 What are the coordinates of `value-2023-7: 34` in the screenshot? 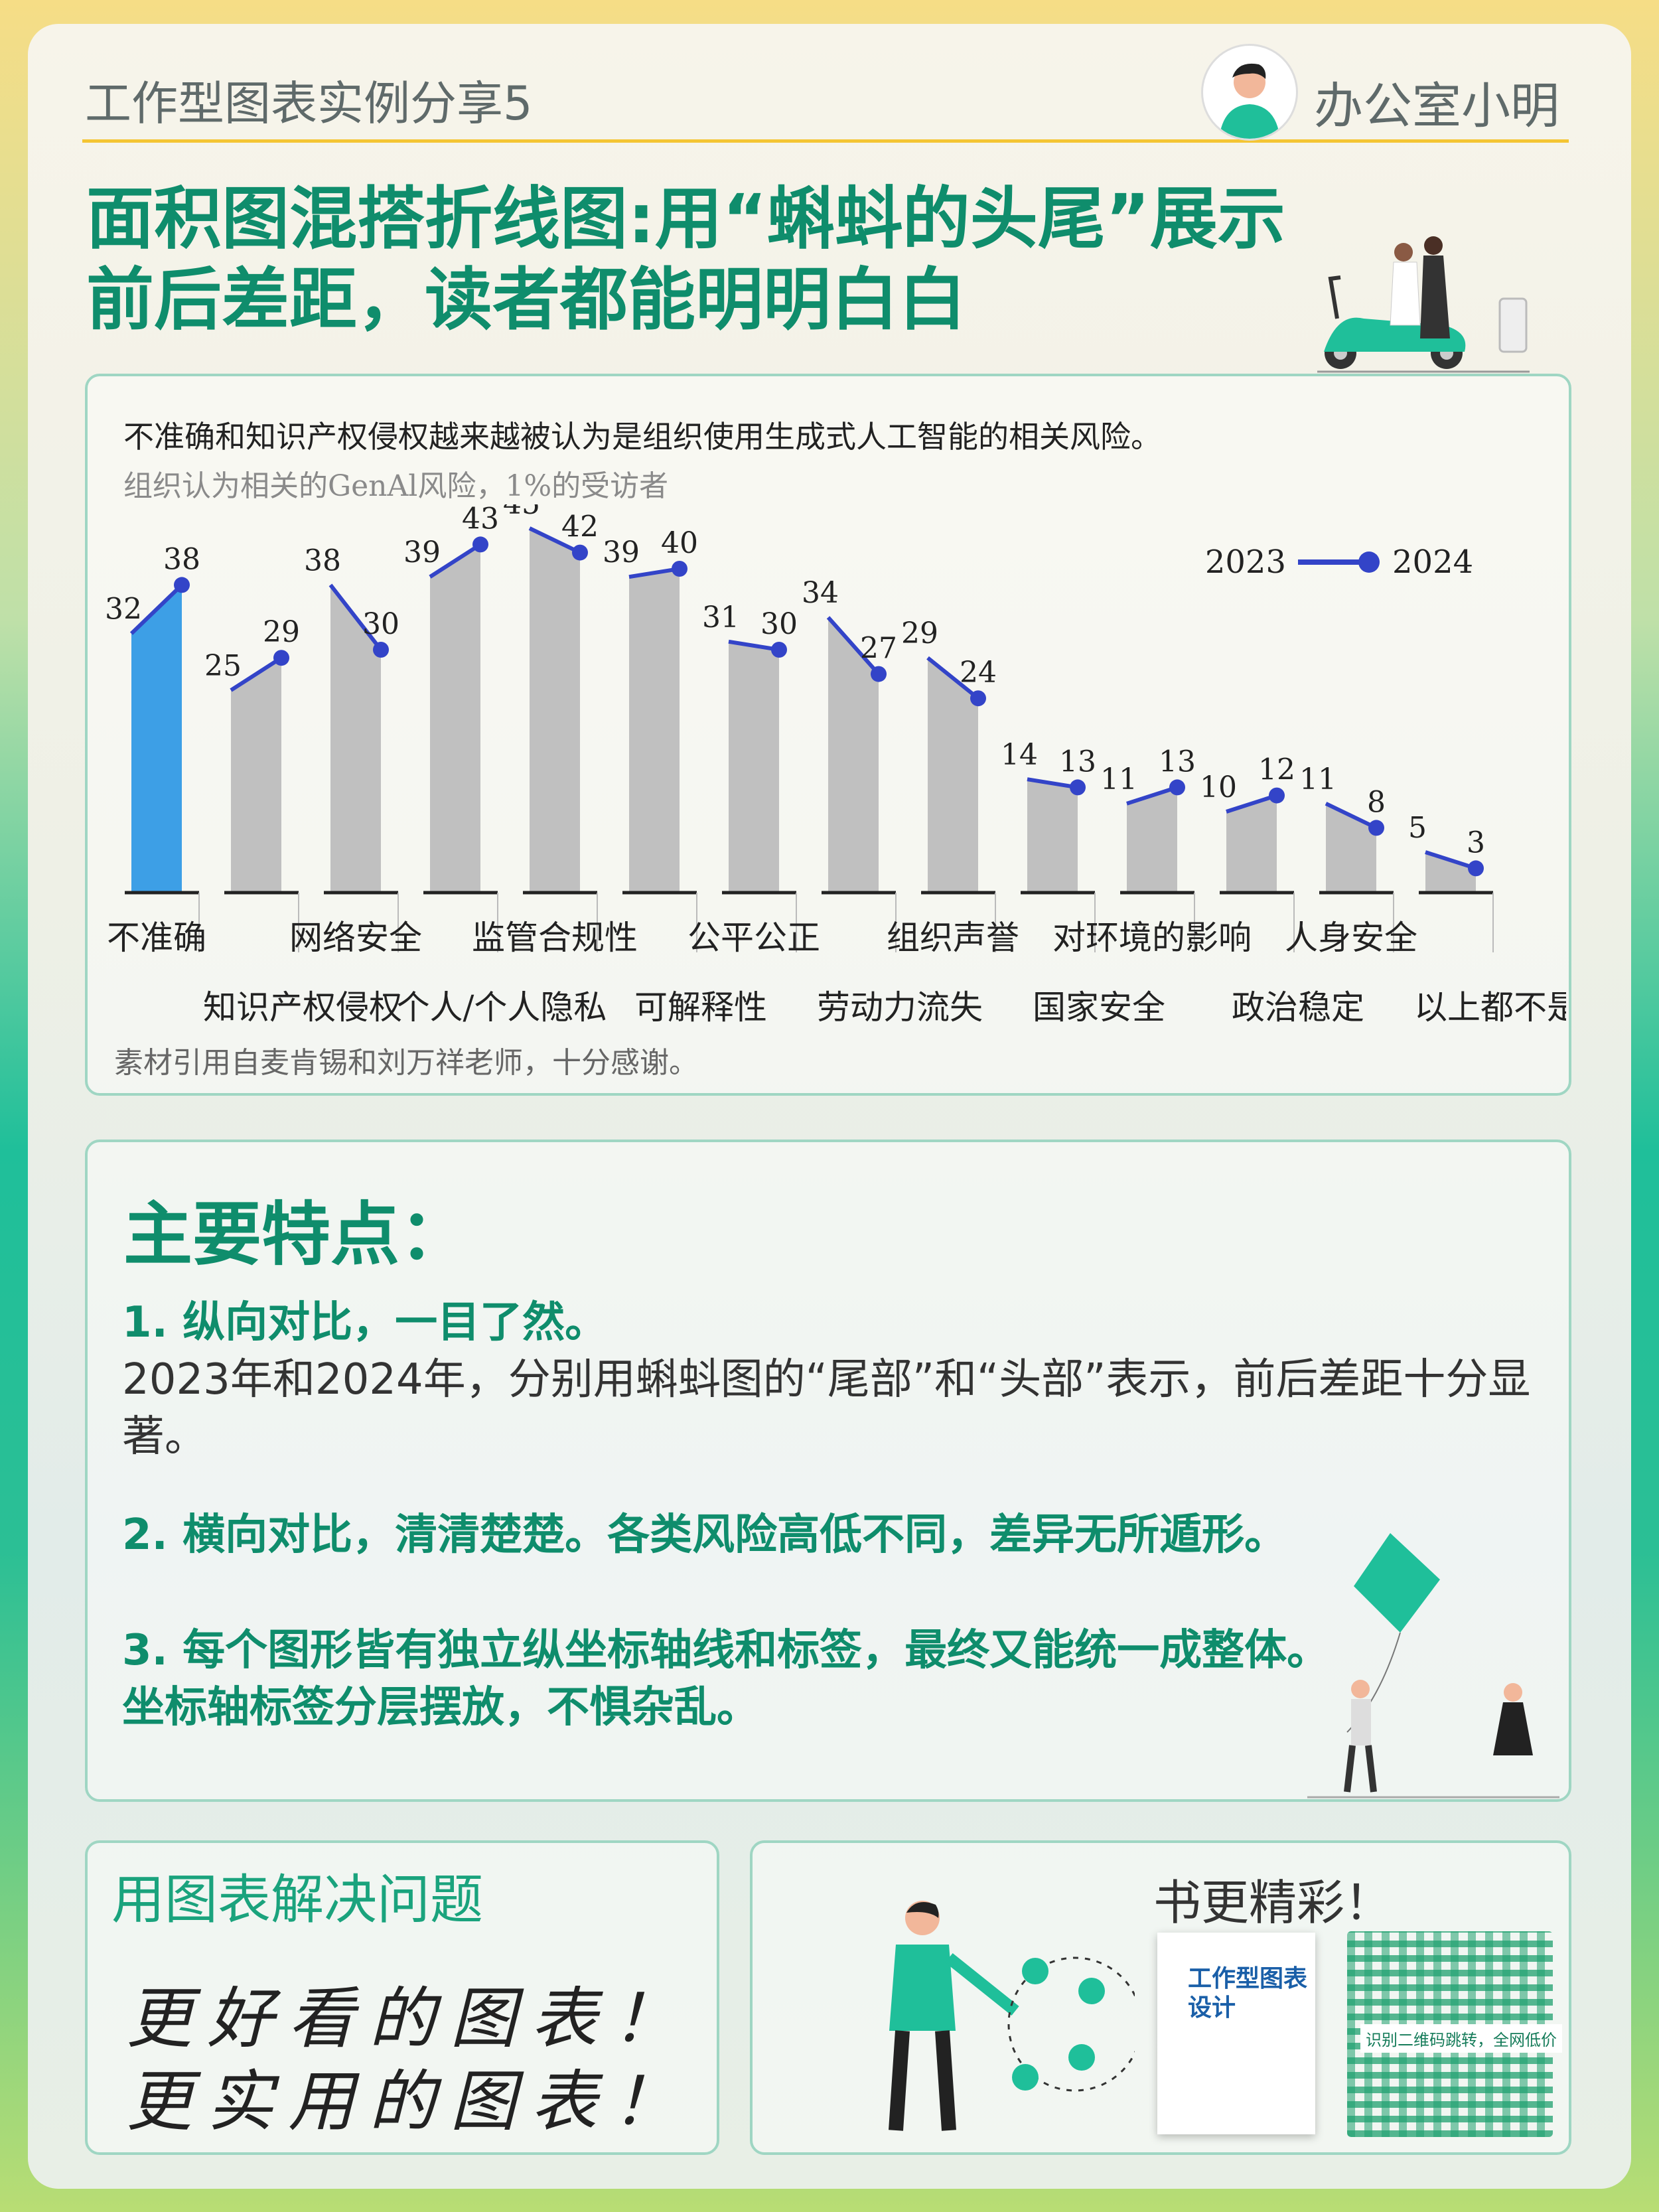 It's located at (820, 593).